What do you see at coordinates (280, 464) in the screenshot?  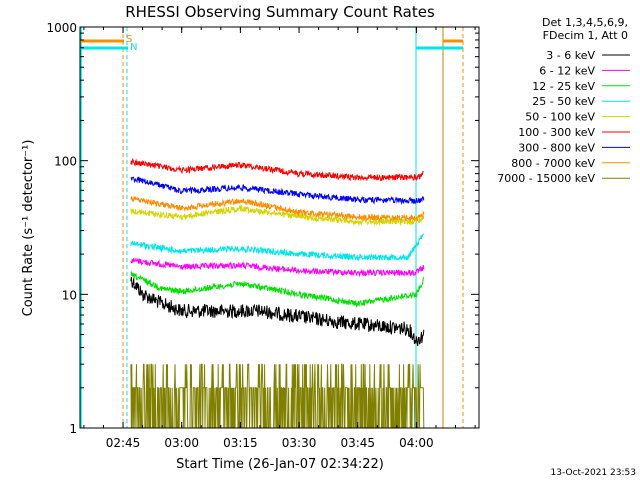 I see `x-axis-label: Start Time (26-Jan-07 02:34:22)` at bounding box center [280, 464].